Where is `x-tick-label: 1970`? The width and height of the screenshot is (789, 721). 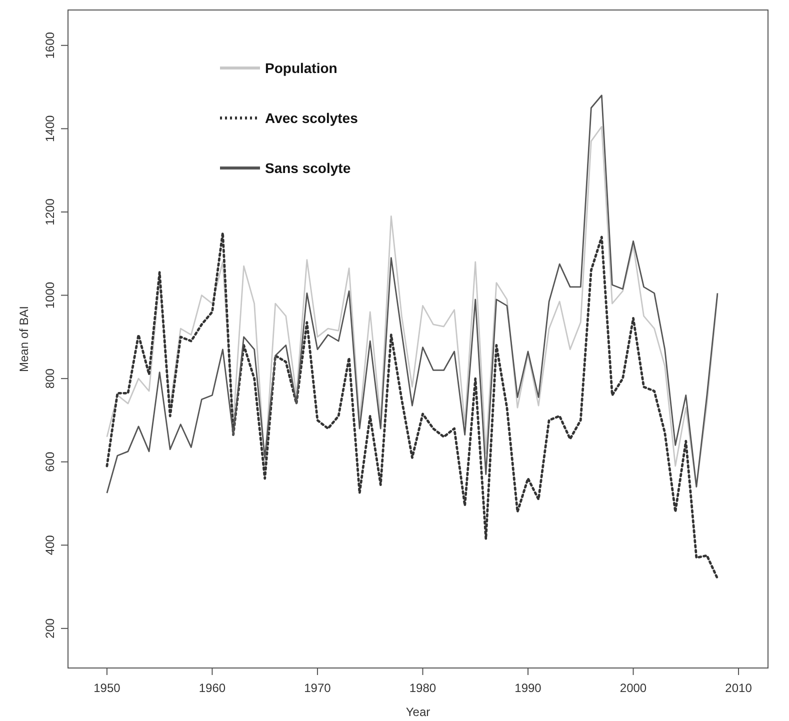 x-tick-label: 1970 is located at coordinates (318, 688).